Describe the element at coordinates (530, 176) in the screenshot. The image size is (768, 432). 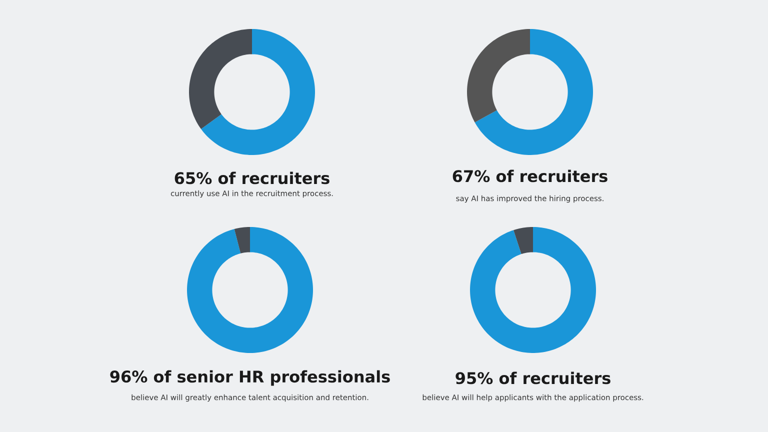
I see `text: 67% of recruiters` at that location.